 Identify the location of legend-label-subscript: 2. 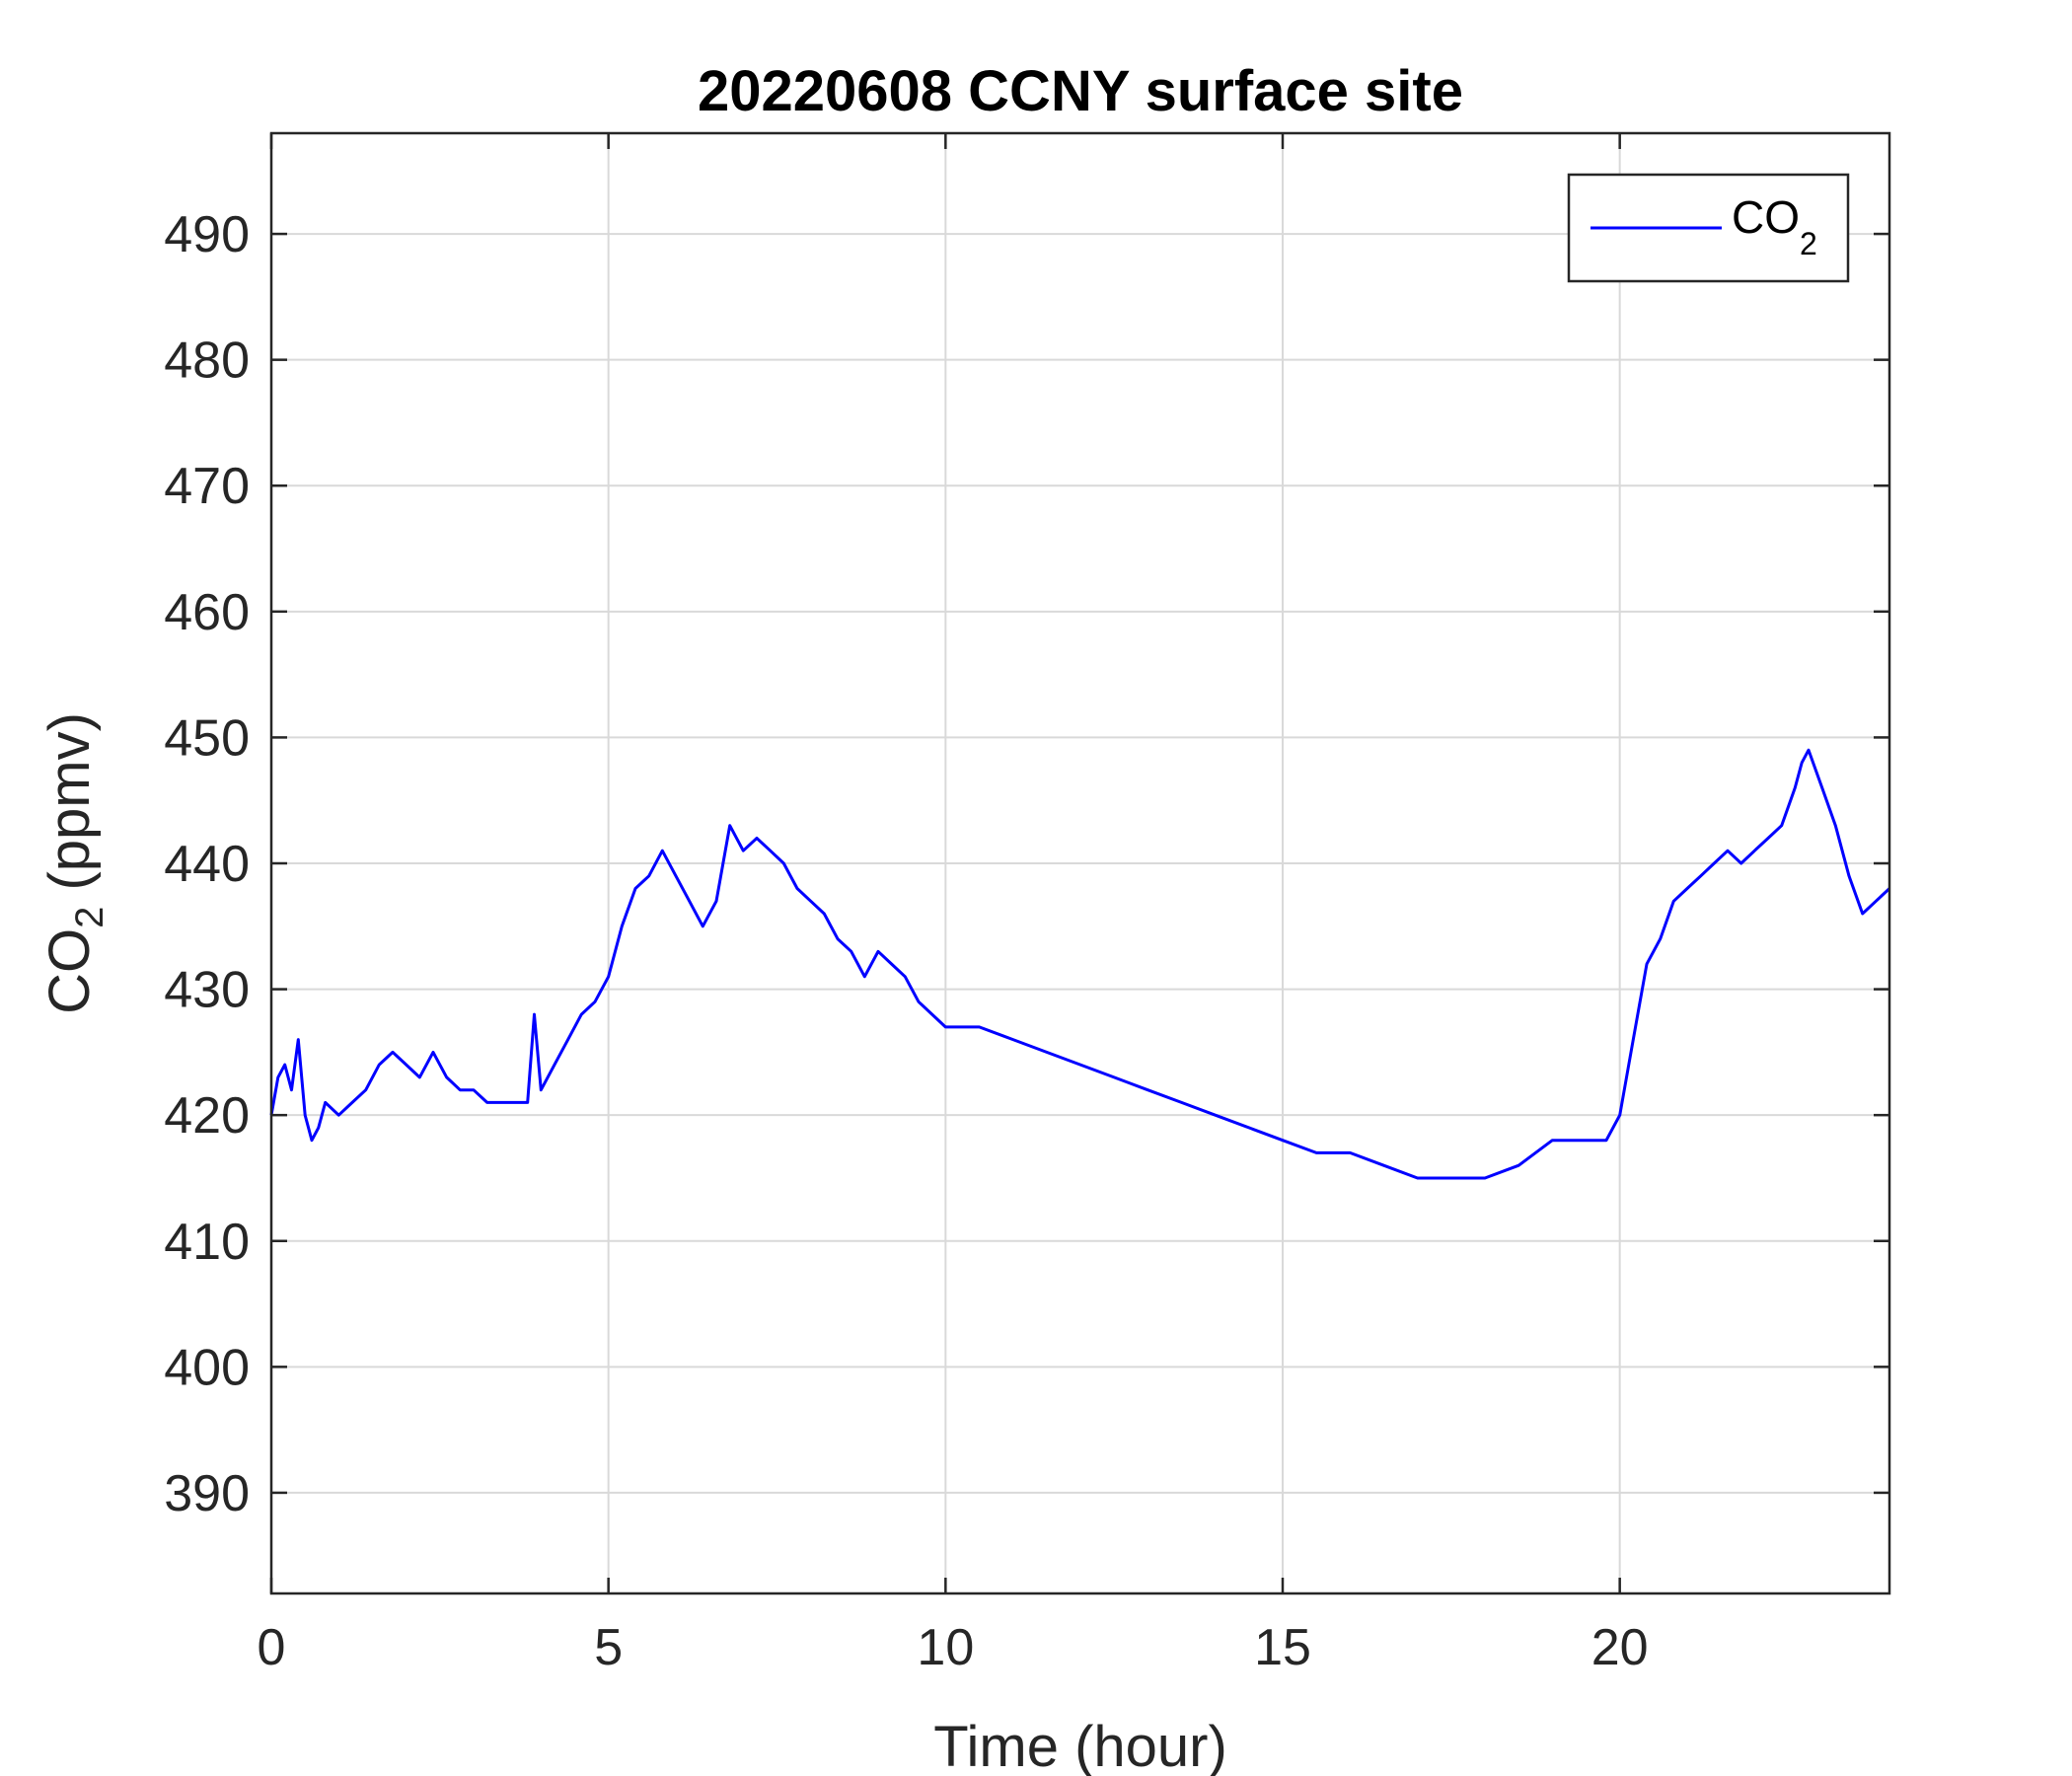
(1809, 243).